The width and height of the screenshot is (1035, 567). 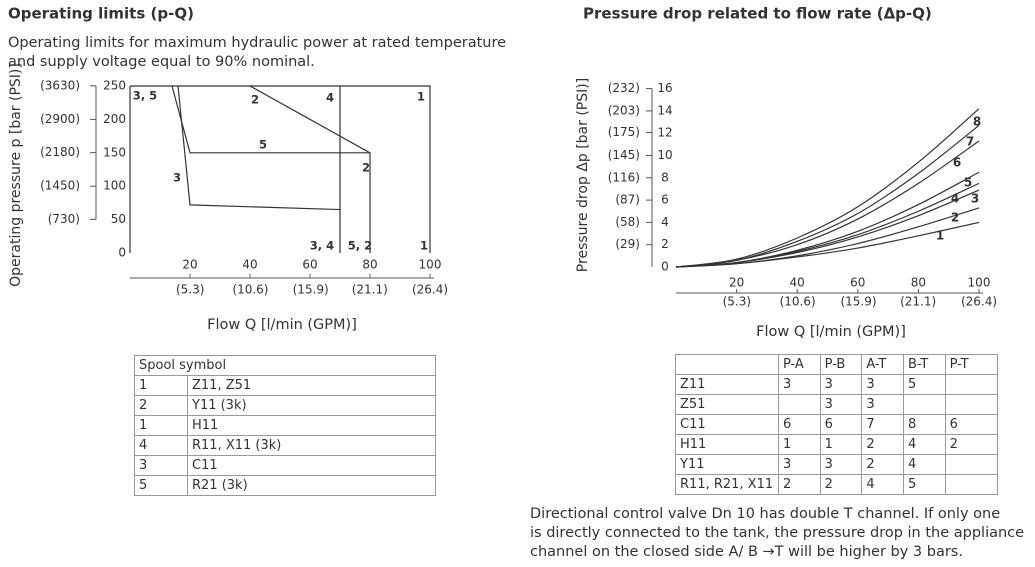 I want to click on y2-tick-label: (116), so click(x=624, y=177).